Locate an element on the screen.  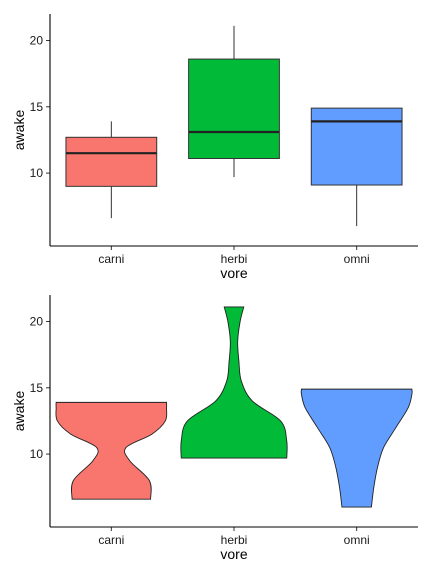
boxplot-y-ticks: 10 15 20 is located at coordinates (40, 107).